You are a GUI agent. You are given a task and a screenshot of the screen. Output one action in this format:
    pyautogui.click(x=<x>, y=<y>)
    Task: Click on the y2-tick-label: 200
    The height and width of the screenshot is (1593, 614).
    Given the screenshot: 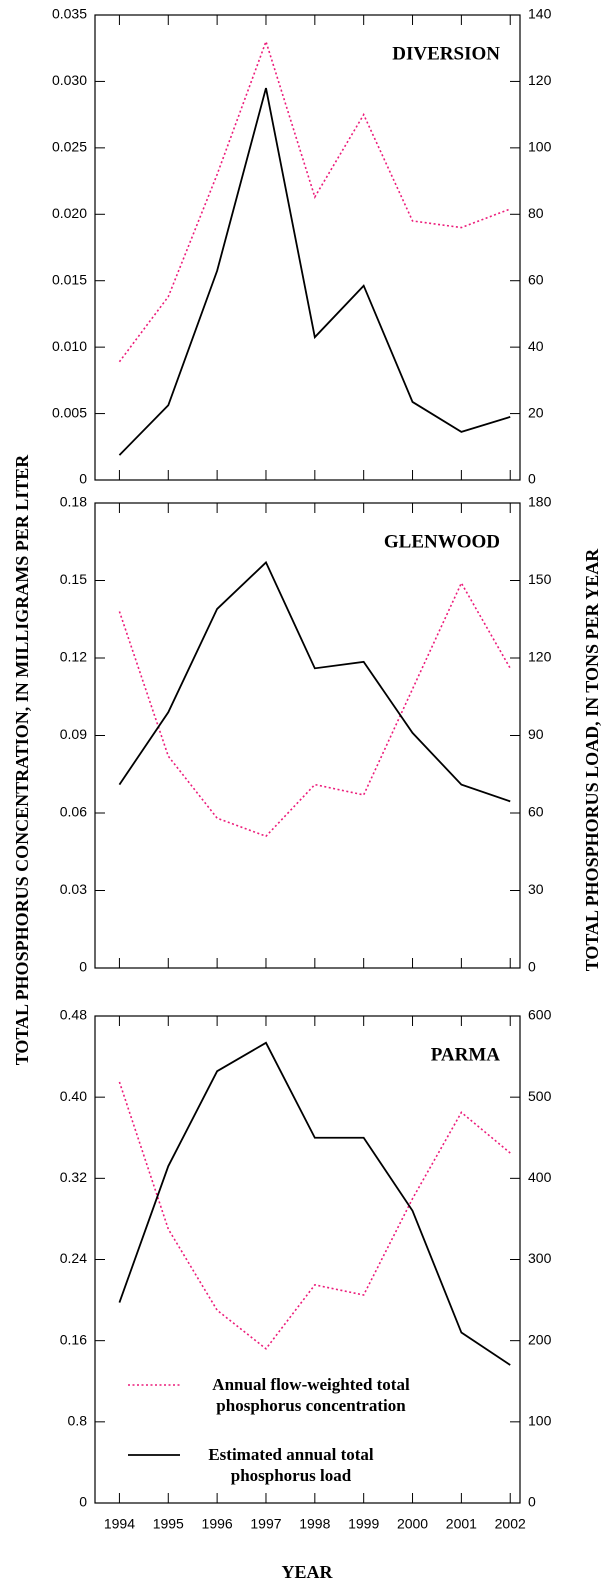 What is the action you would take?
    pyautogui.click(x=540, y=1339)
    